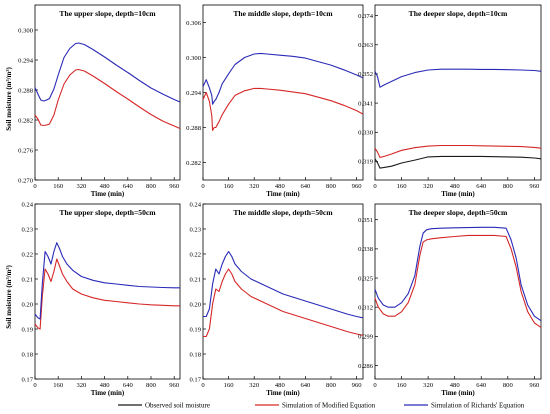 The image size is (550, 414). Describe the element at coordinates (25, 120) in the screenshot. I see `y-tick-label: 0.282` at that location.